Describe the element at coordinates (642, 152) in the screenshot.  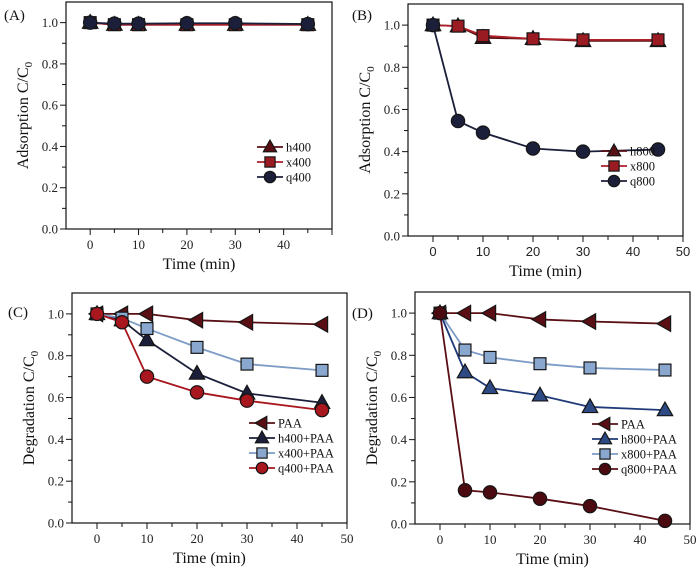
I see `legend-label: h800` at that location.